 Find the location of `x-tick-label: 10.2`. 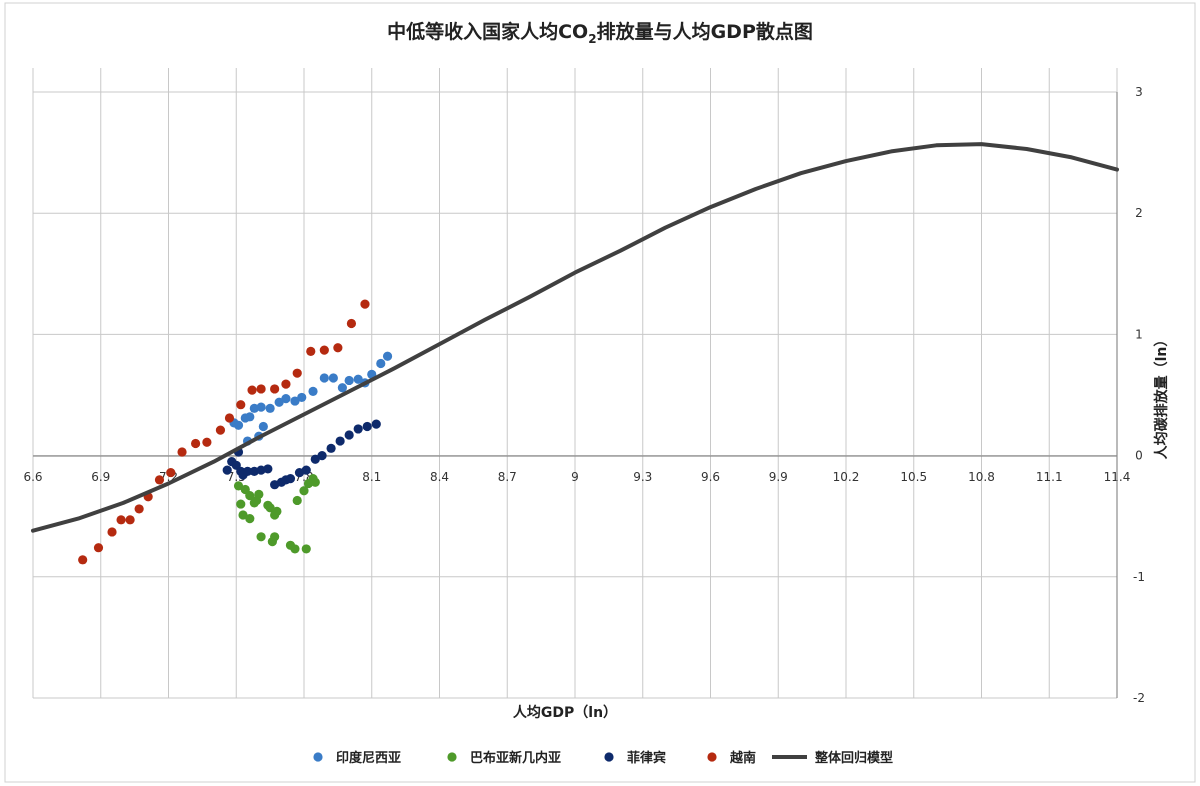

x-tick-label: 10.2 is located at coordinates (846, 477).